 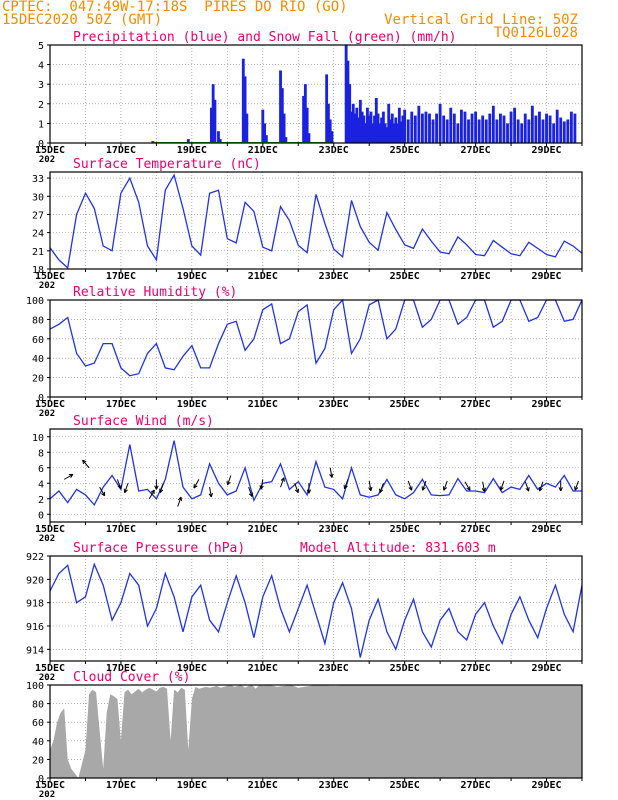 What do you see at coordinates (175, 7) in the screenshot?
I see `header-location: CPTEC: 047:49W-17:18S PIRES DO RIO (GO)` at bounding box center [175, 7].